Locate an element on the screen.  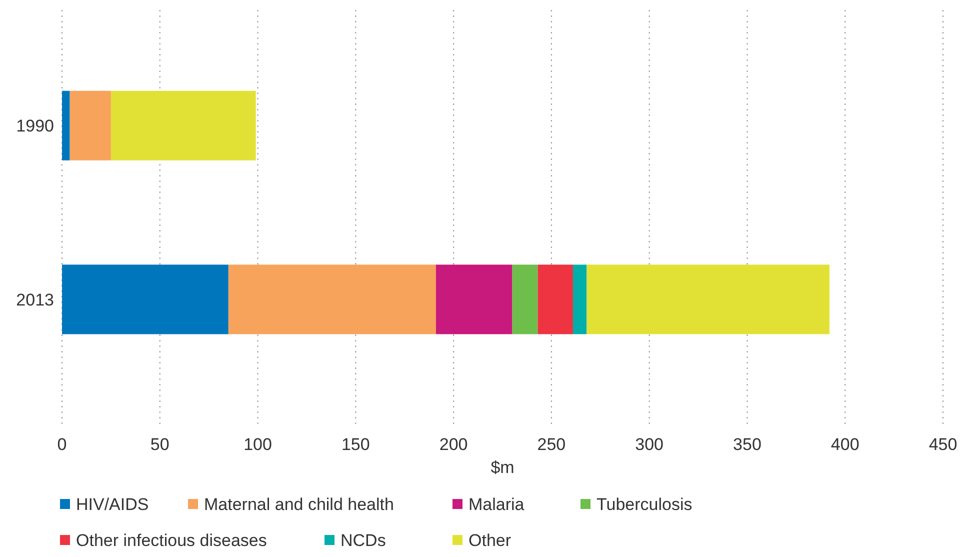
legend-label: Other is located at coordinates (490, 540).